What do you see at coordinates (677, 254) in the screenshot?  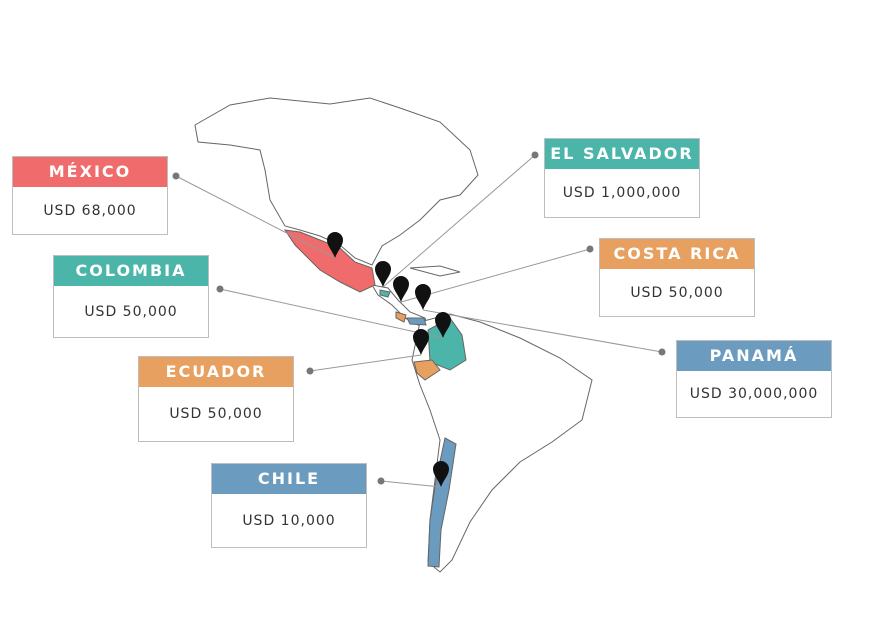 I see `country-name: COSTA RICA` at bounding box center [677, 254].